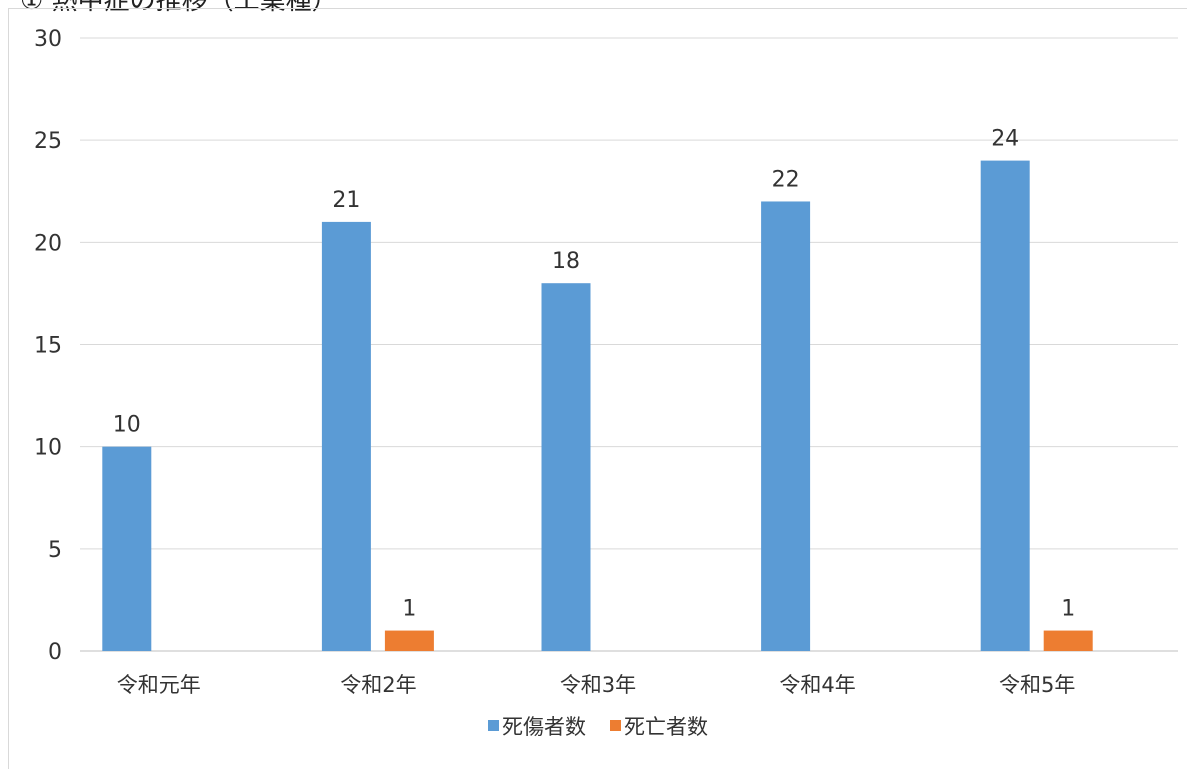 The width and height of the screenshot is (1195, 769). I want to click on x-category-label: 令和元年, so click(159, 685).